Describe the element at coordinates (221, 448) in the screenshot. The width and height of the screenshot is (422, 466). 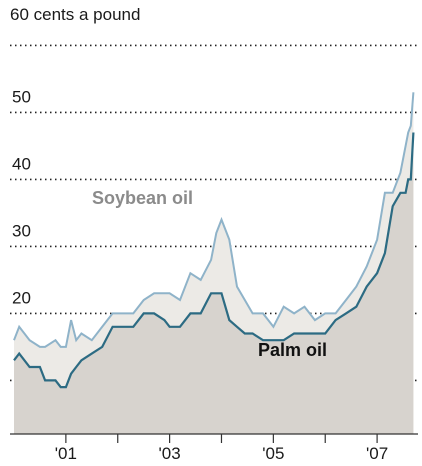
I see `x-ticks: '01 '03 '05 '07` at that location.